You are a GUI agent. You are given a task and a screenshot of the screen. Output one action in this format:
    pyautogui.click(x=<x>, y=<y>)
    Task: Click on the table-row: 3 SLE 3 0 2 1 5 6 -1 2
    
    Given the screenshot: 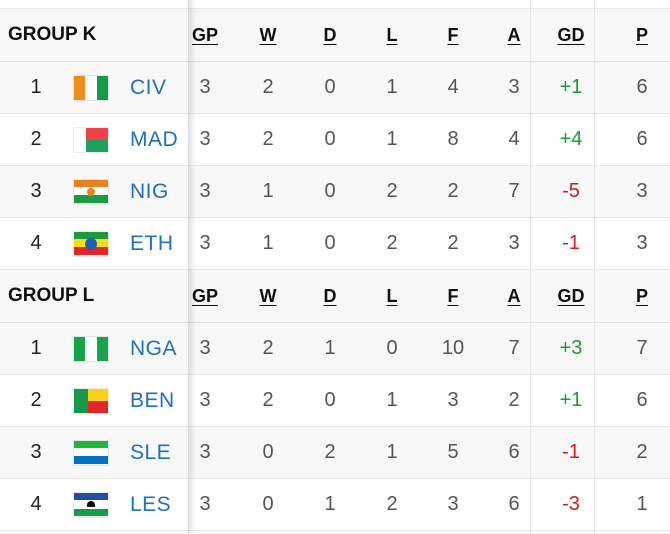 What is the action you would take?
    pyautogui.click(x=335, y=453)
    